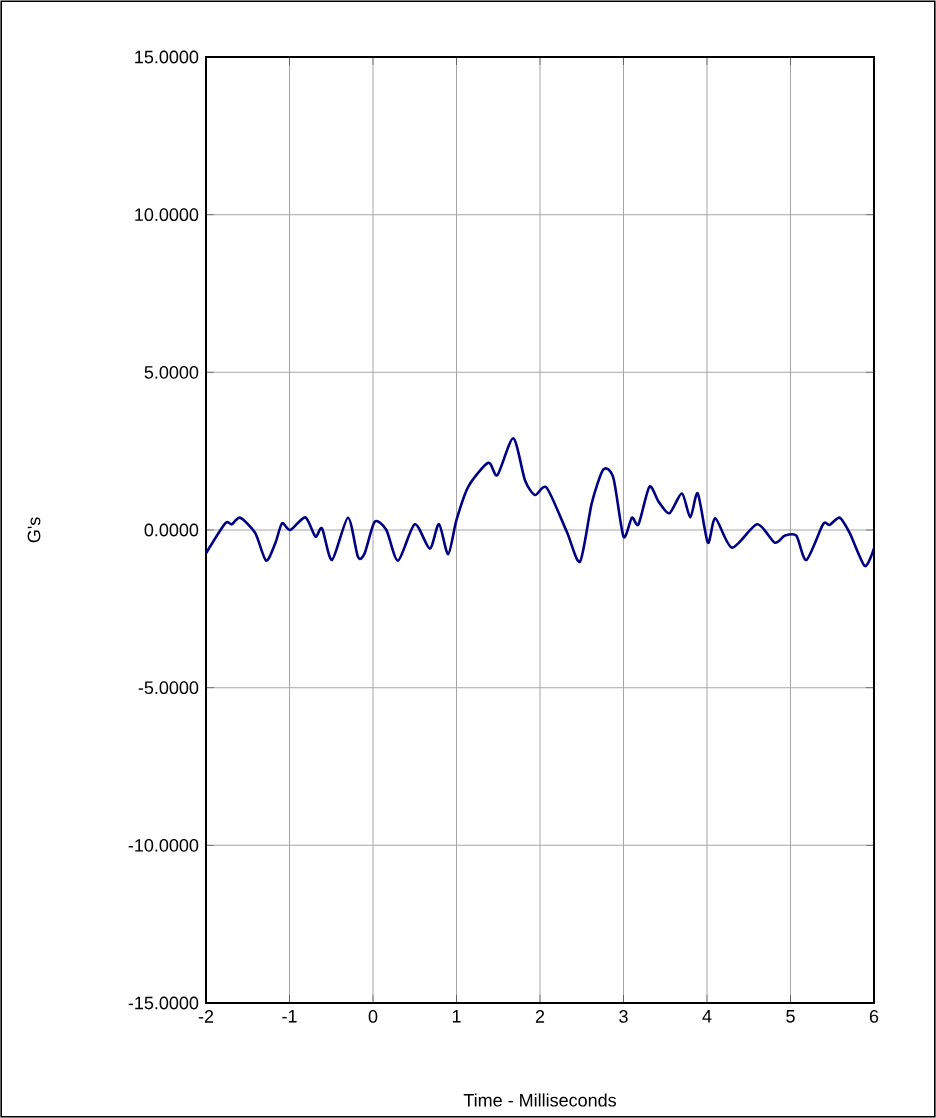  I want to click on y-tick-label: 0.0000, so click(171, 530).